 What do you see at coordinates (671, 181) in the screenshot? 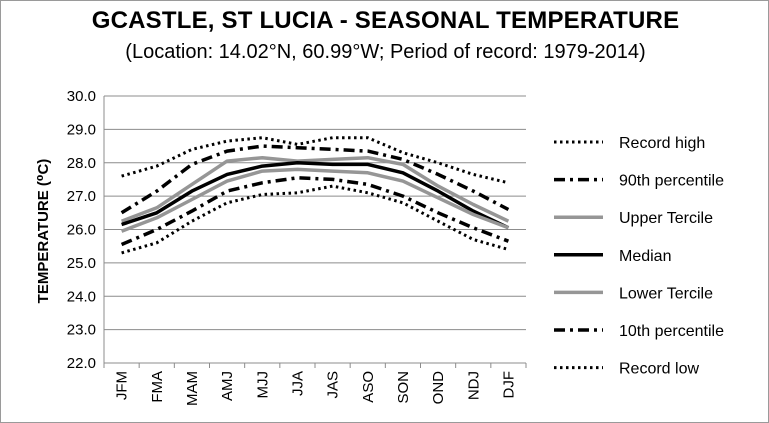
I see `legend-label-90th-percentile: 90th percentile` at bounding box center [671, 181].